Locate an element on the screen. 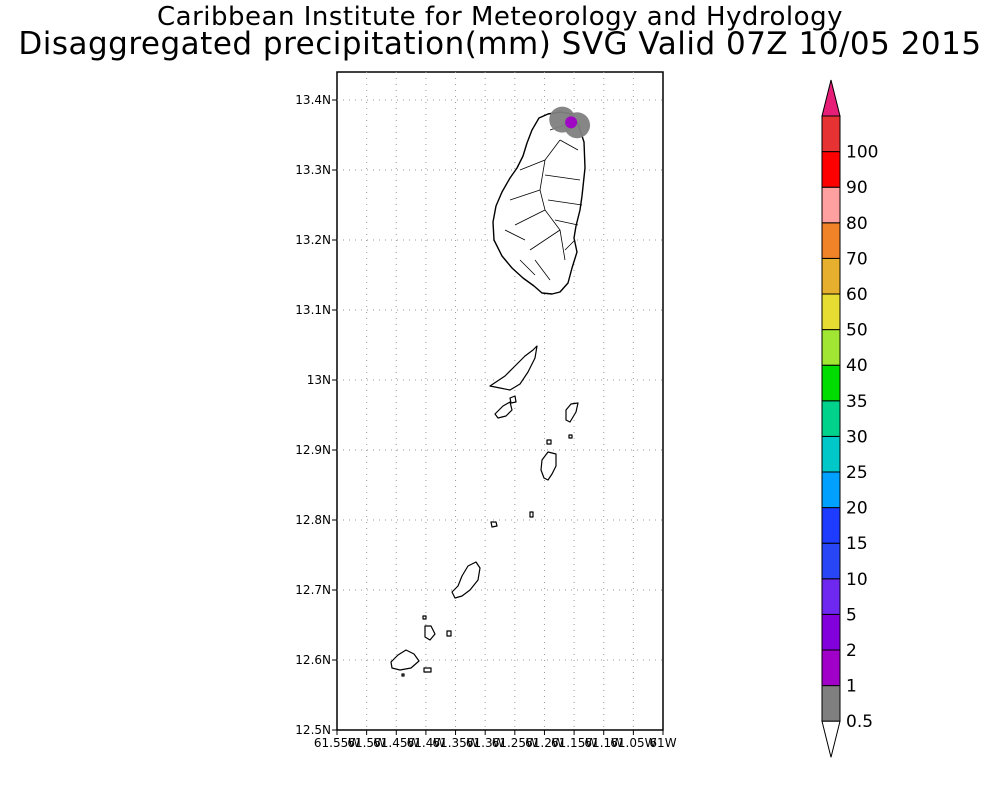  lon-tick-label: 61.55W is located at coordinates (337, 743).